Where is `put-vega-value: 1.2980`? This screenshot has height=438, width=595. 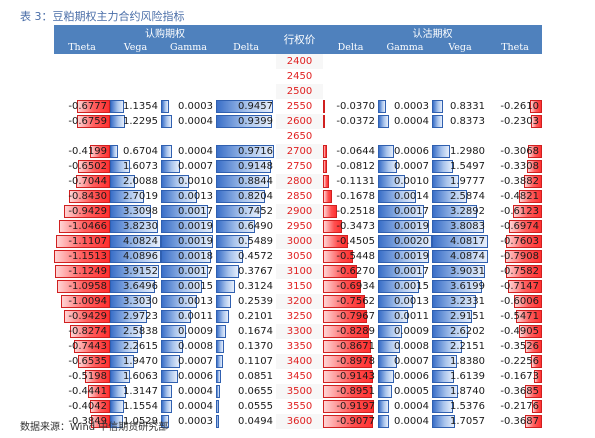
put-vega-value: 1.2980 is located at coordinates (467, 151).